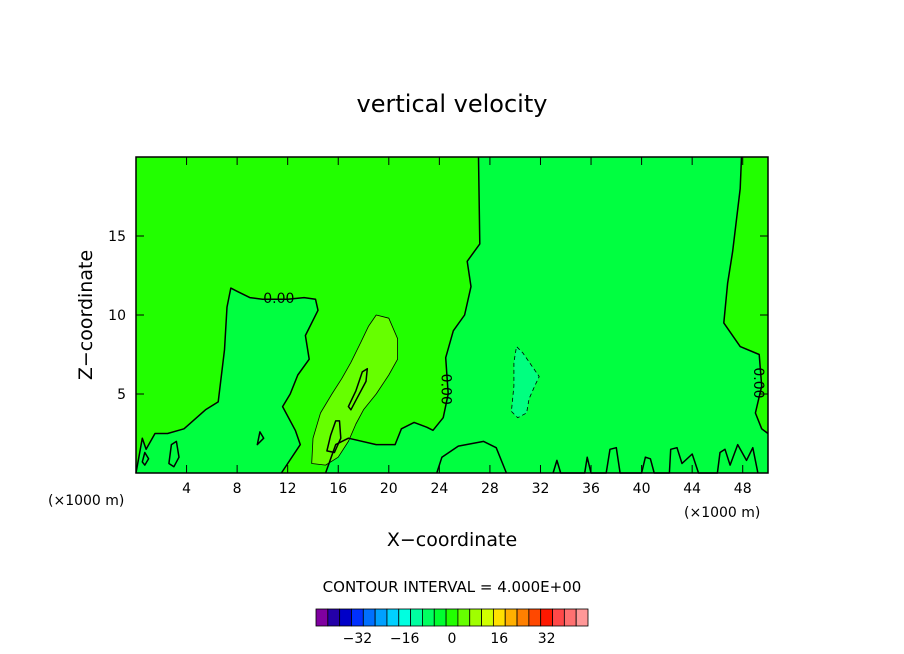  Describe the element at coordinates (86, 501) in the screenshot. I see `x-unit-label-left: (×1000 m)` at that location.